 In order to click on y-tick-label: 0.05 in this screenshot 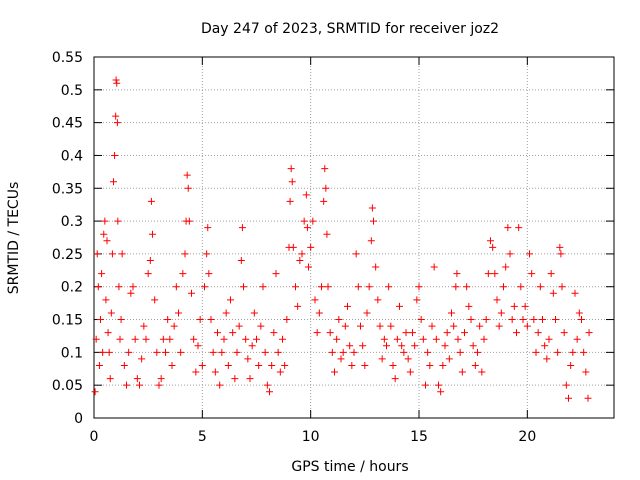, I will do `click(67, 386)`.